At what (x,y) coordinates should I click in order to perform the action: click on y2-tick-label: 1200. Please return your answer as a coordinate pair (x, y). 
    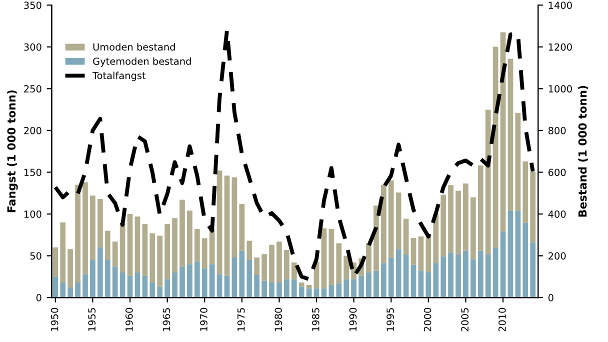
    Looking at the image, I should click on (560, 47).